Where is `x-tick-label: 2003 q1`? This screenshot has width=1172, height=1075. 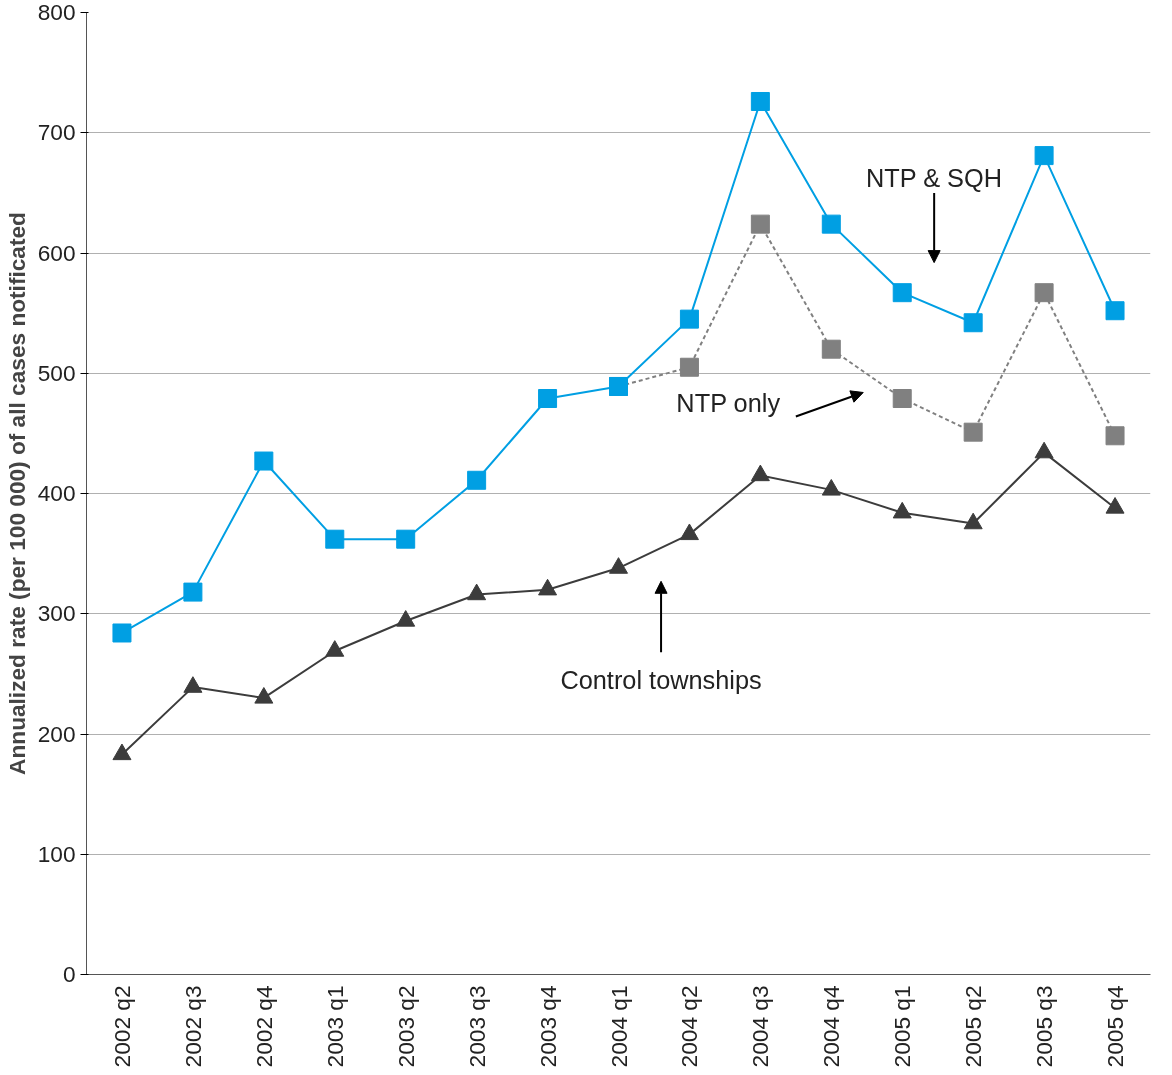 x-tick-label: 2003 q1 is located at coordinates (334, 1026).